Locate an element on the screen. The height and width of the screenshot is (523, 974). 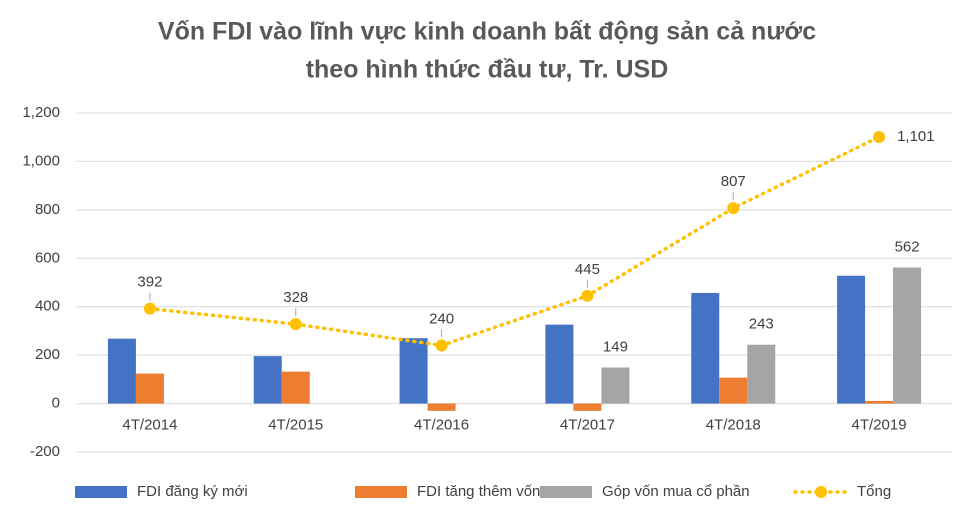
data-label: 807 is located at coordinates (733, 181).